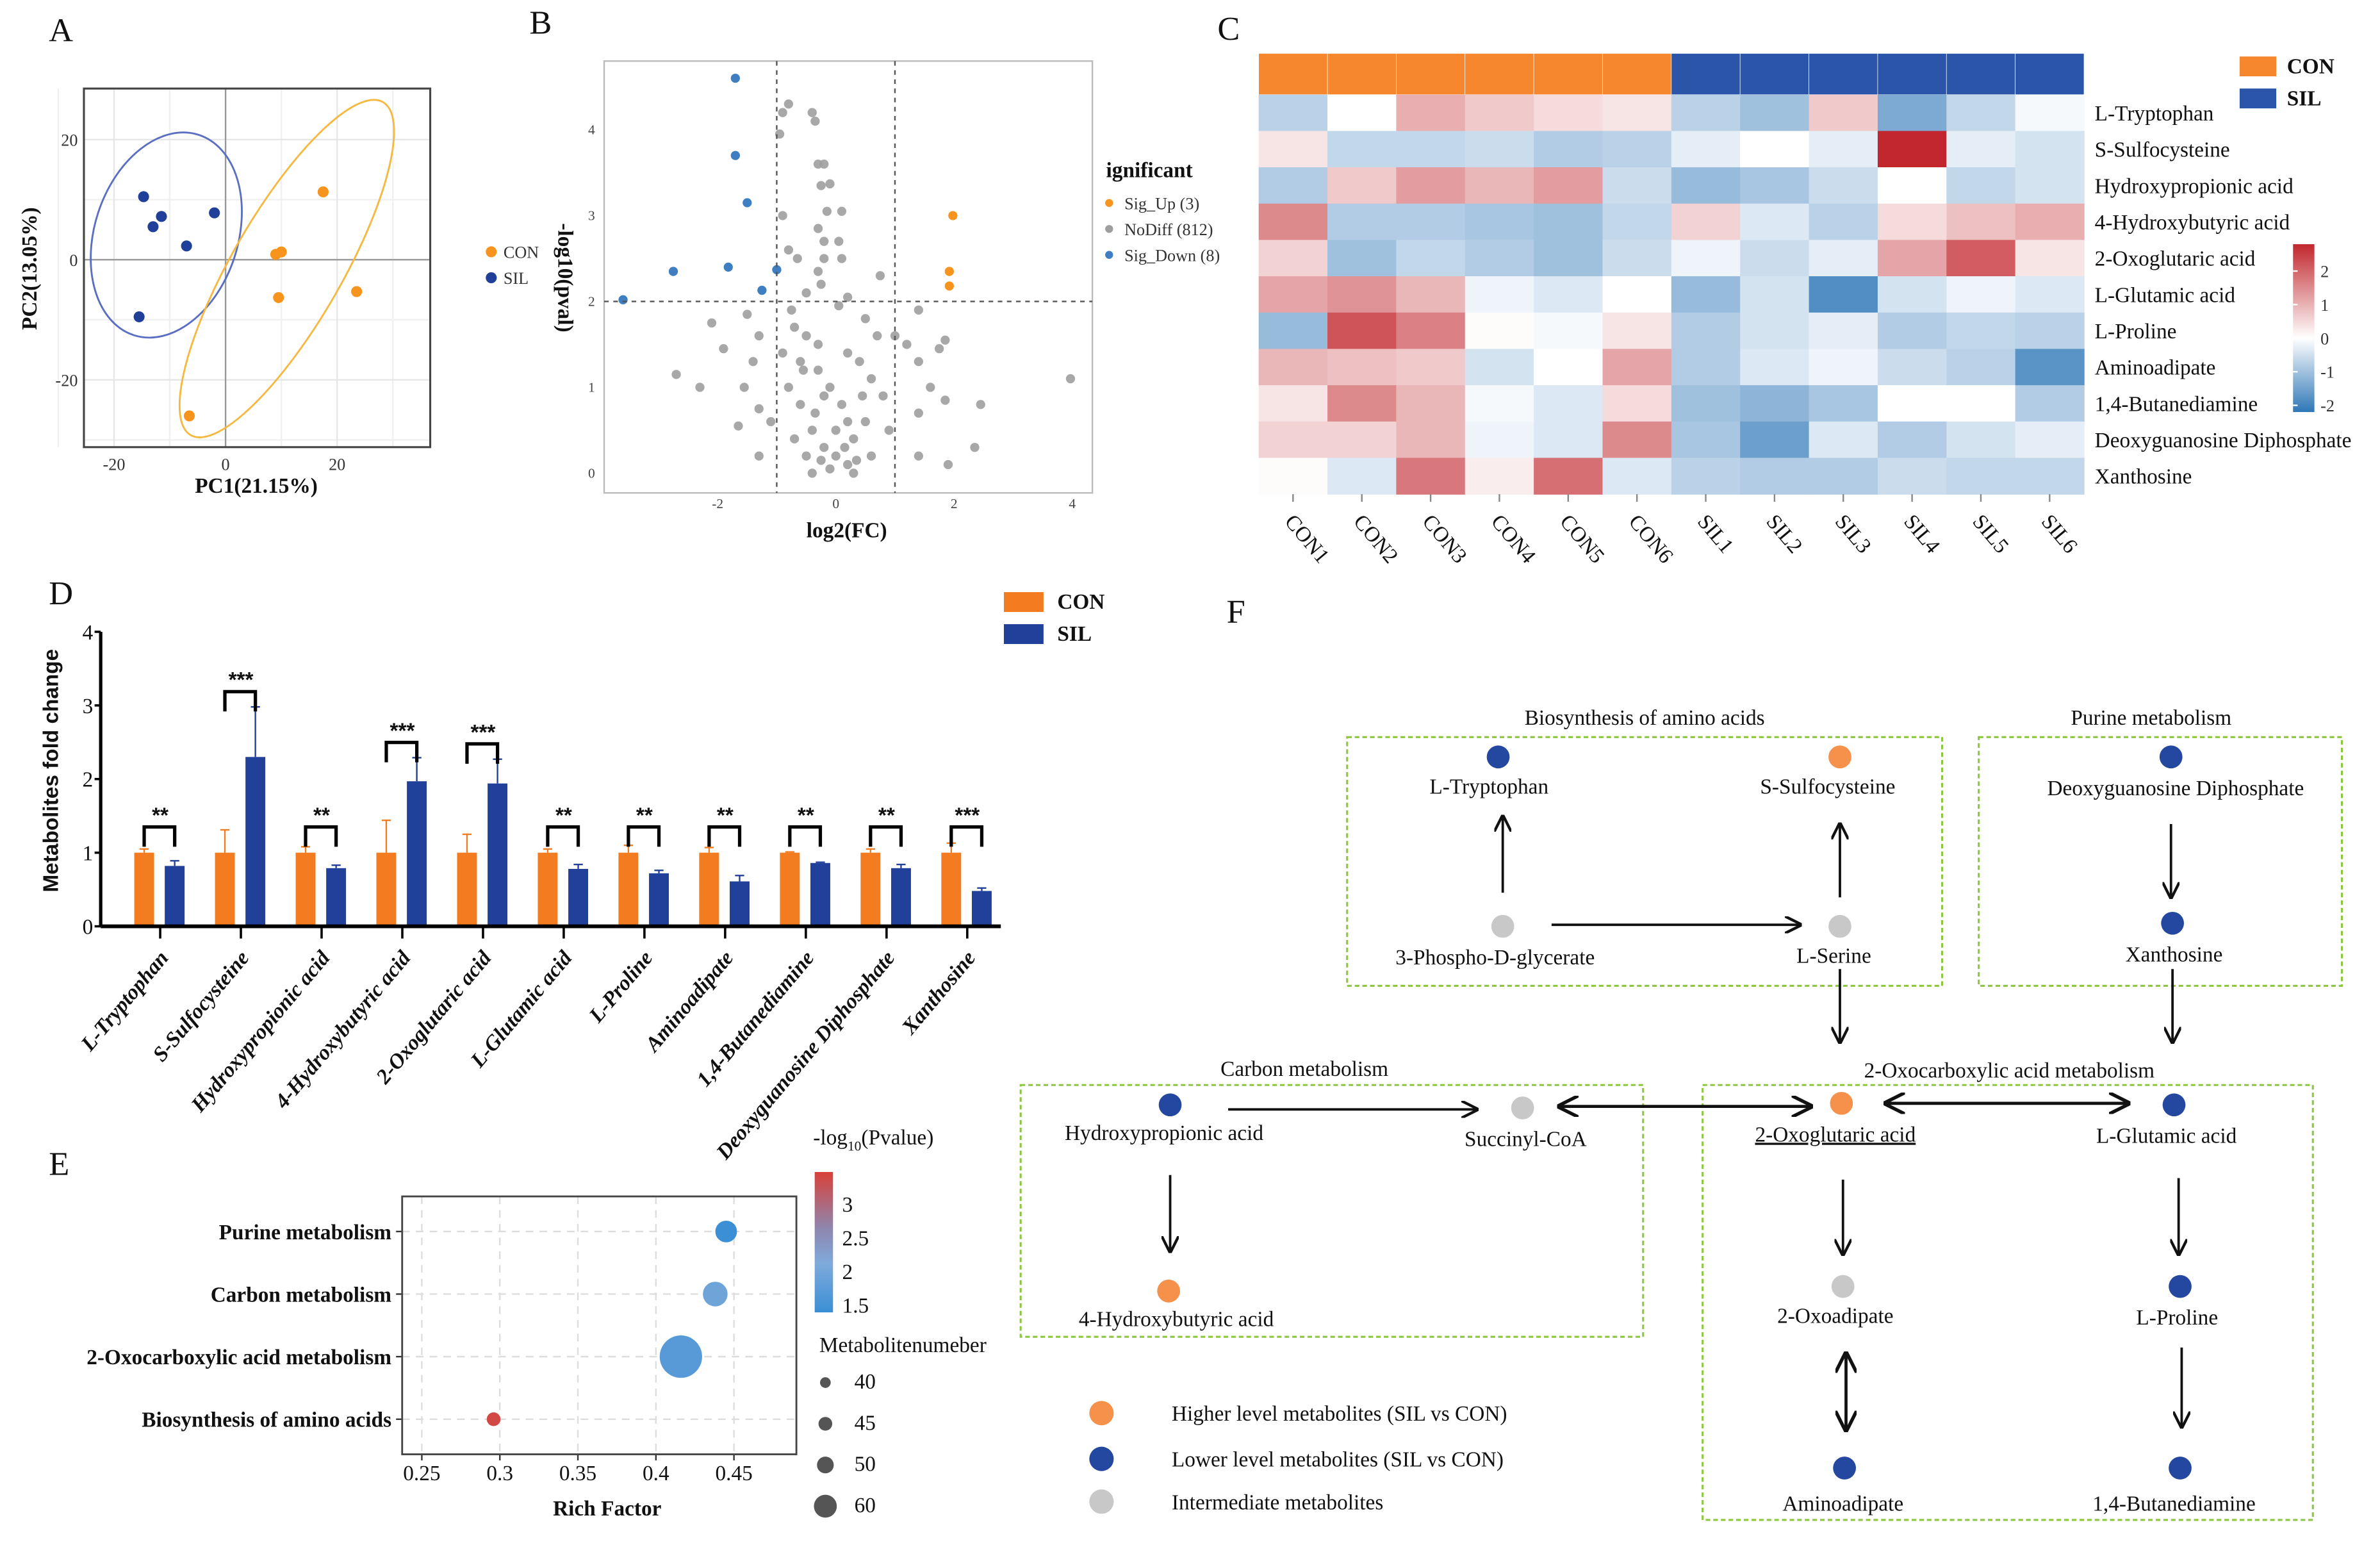 The height and width of the screenshot is (1552, 2380). What do you see at coordinates (847, 1205) in the screenshot?
I see `colorbar-tick-label: 3` at bounding box center [847, 1205].